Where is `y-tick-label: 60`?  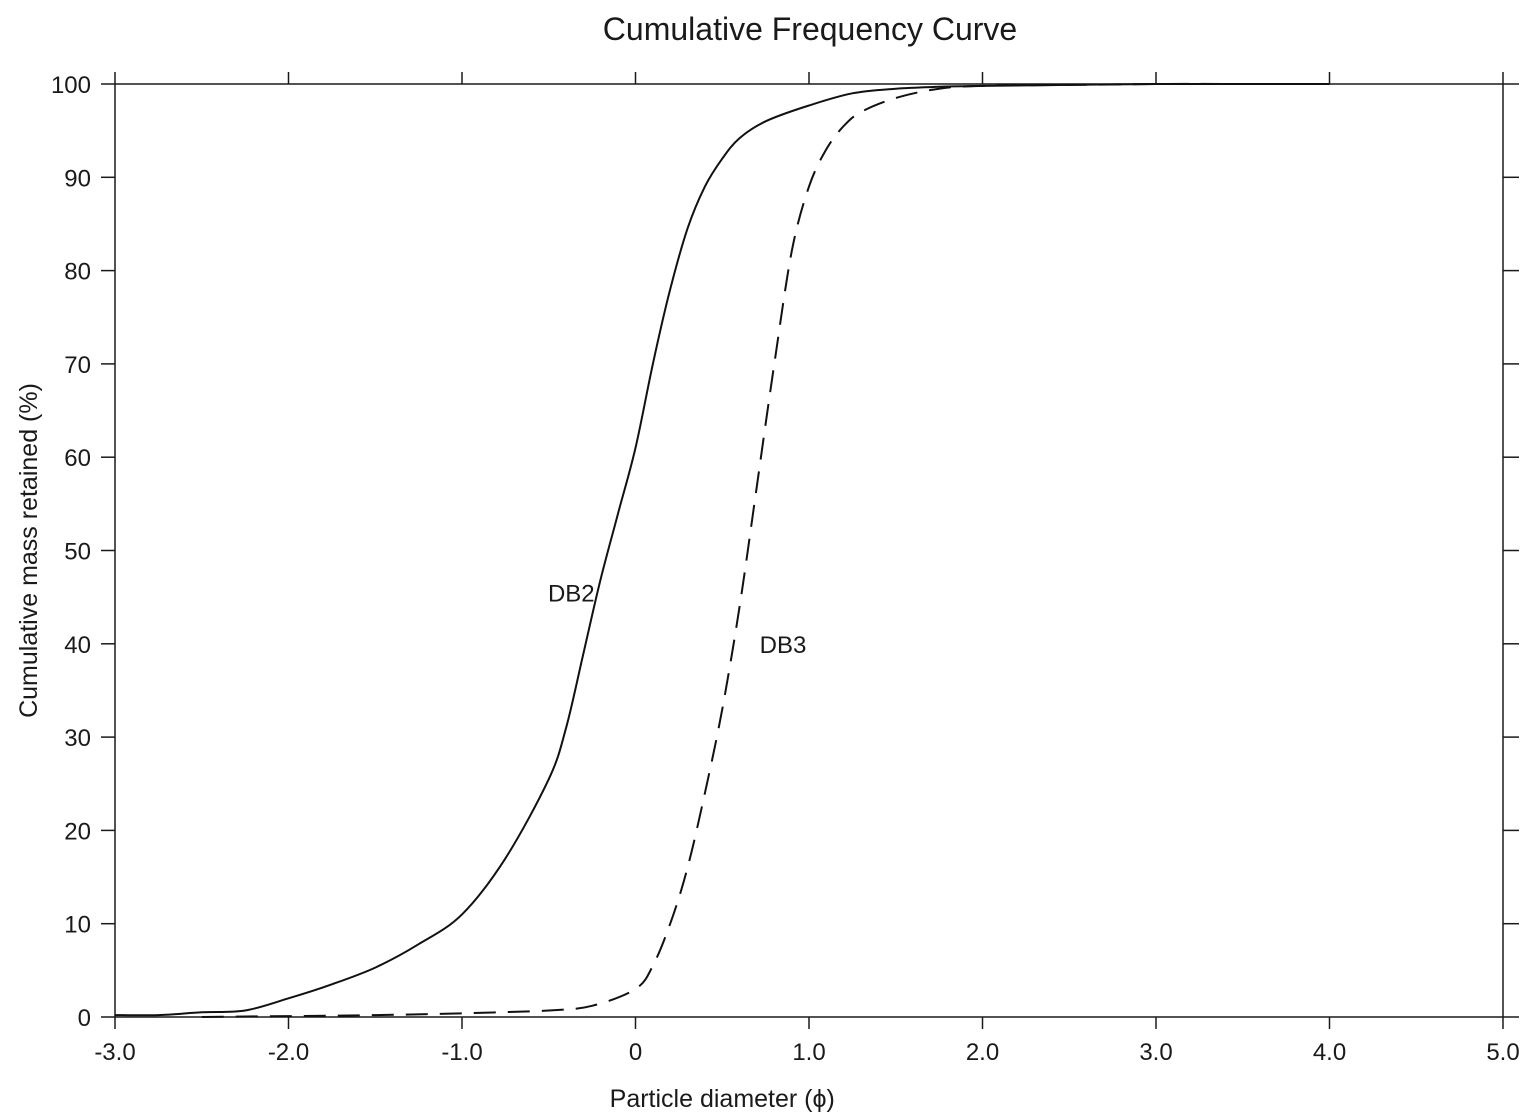
y-tick-label: 60 is located at coordinates (77, 458).